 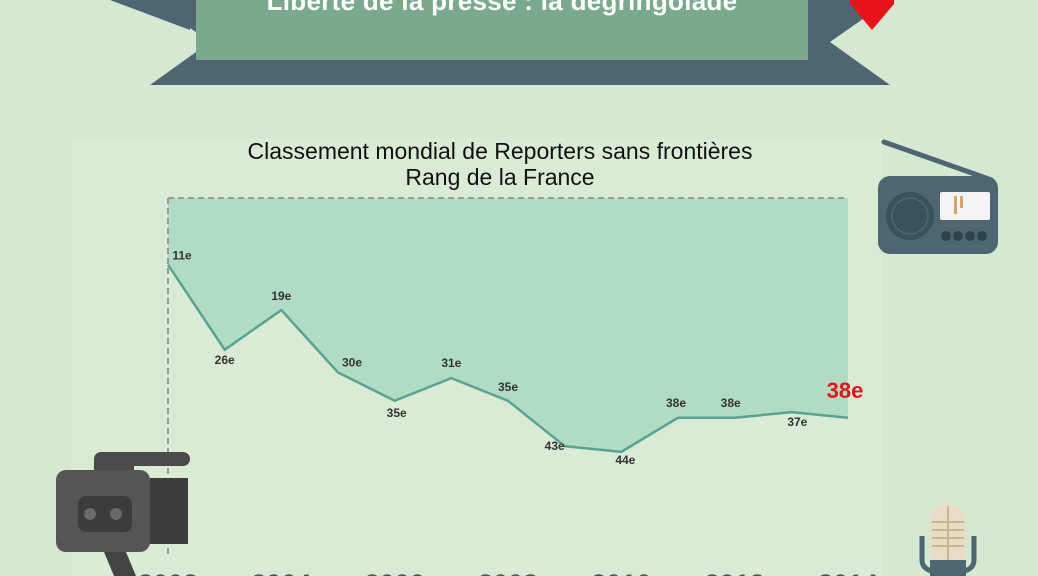 I want to click on chart-subtitle: Rang de la France, so click(x=500, y=177).